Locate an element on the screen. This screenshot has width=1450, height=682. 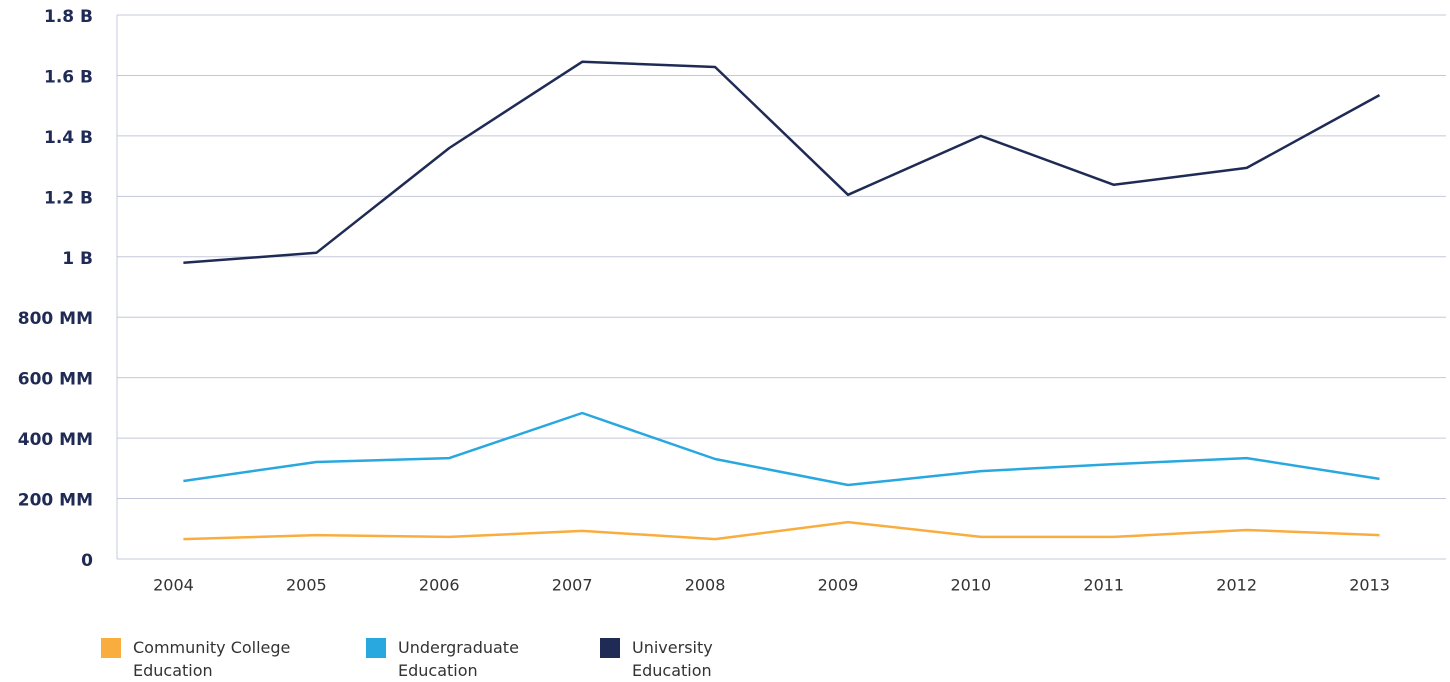
legend-item: University Education is located at coordinates (686, 659).